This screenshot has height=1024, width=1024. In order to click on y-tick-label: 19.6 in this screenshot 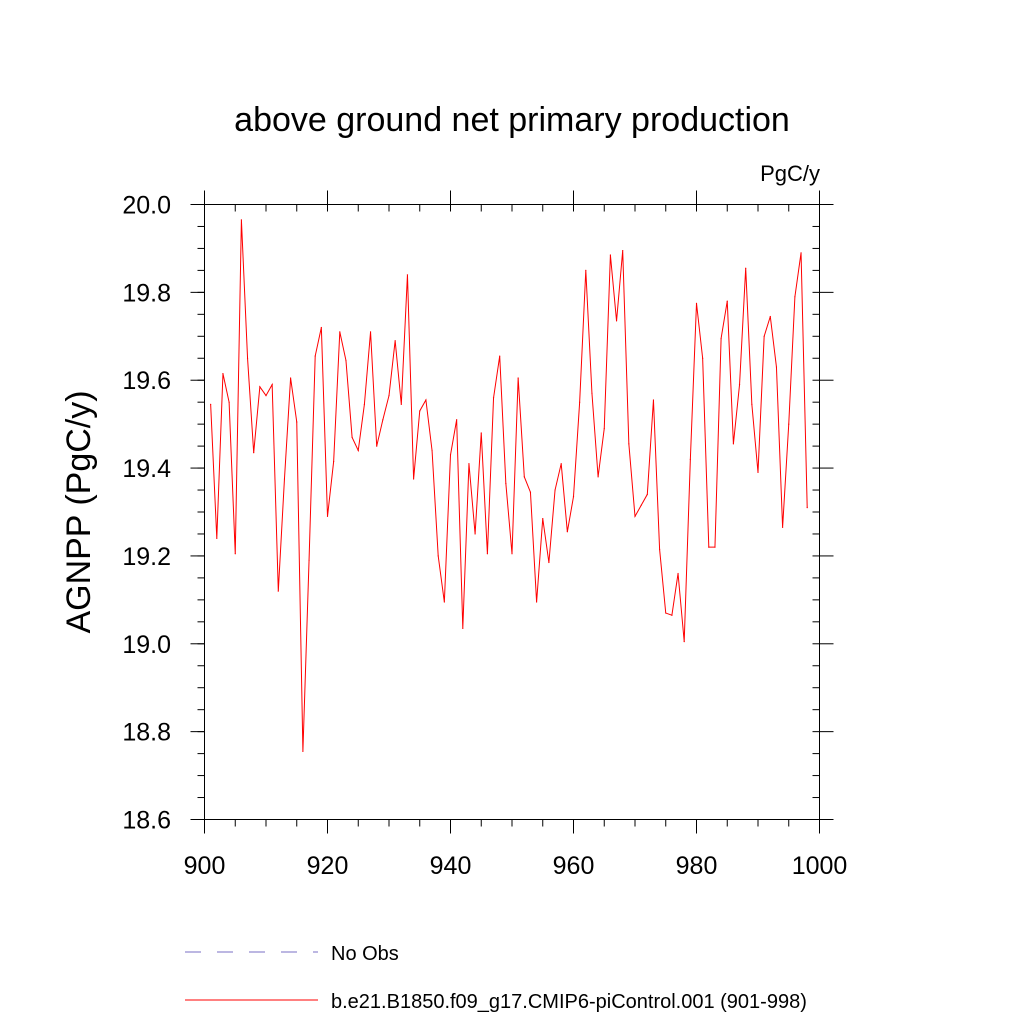, I will do `click(146, 381)`.